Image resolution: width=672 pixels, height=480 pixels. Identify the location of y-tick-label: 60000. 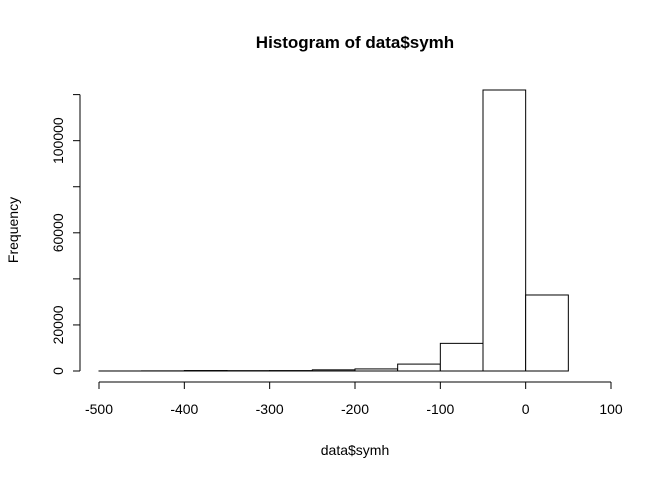
(58, 232).